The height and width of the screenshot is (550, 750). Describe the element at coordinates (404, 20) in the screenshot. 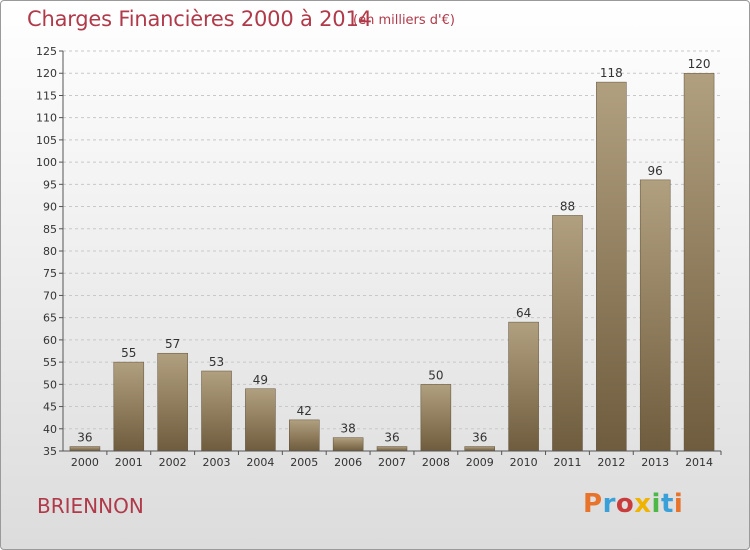

I see `chart-subtitle: (en milliers d'€)` at that location.